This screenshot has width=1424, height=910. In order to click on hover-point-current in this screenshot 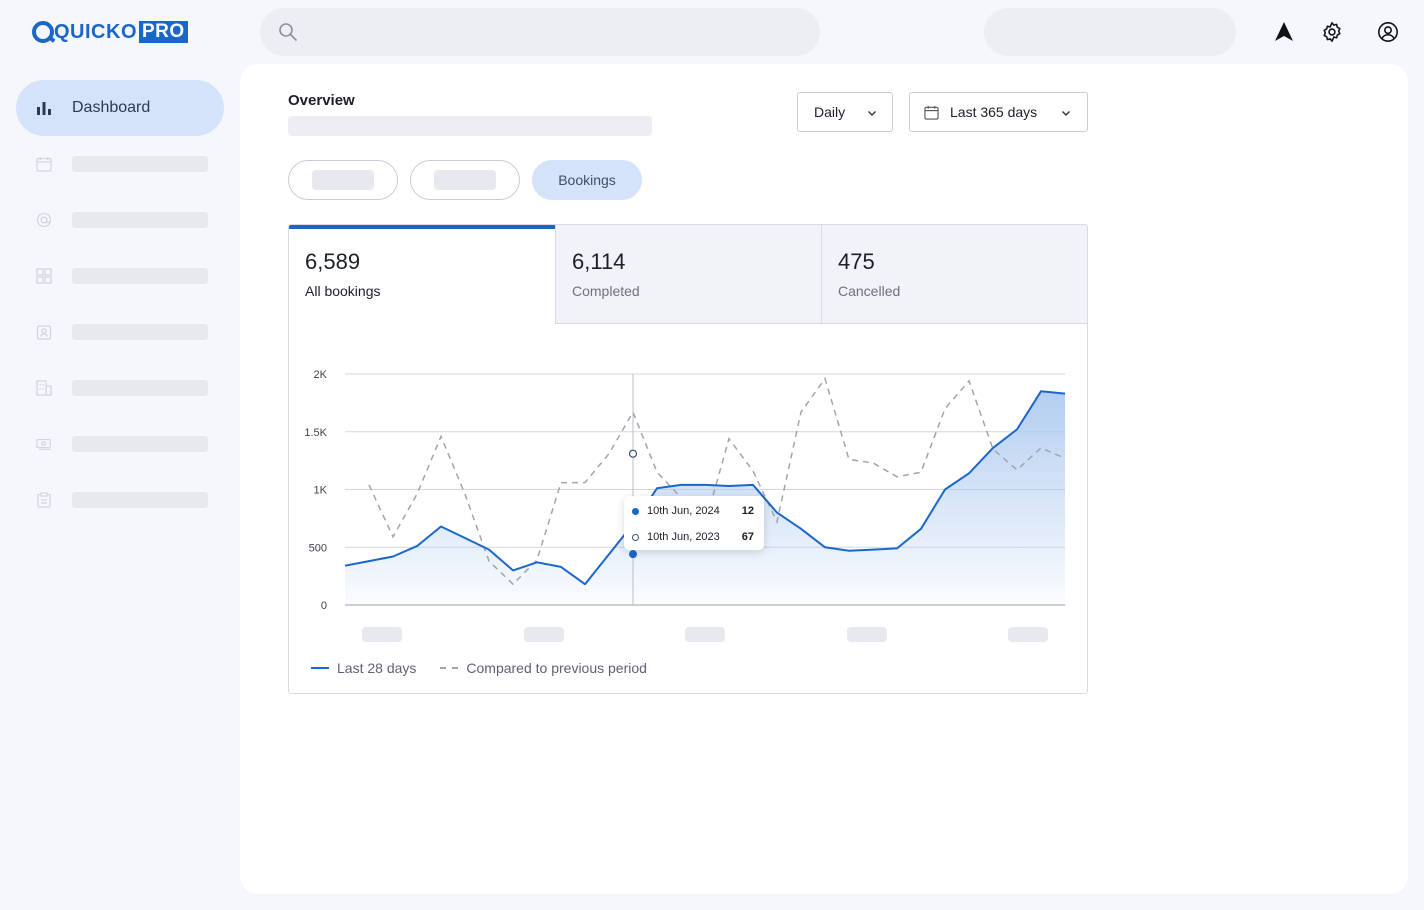, I will do `click(633, 554)`.